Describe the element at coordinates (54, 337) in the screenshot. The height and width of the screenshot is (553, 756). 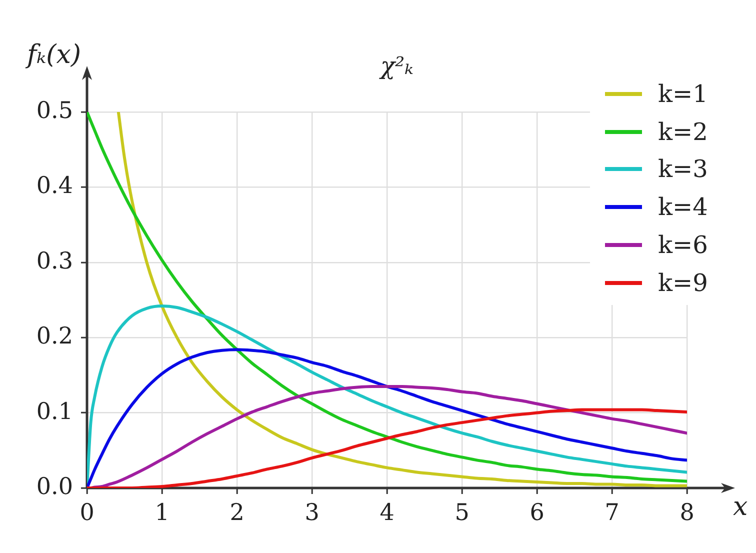
I see `y-tick-label: 0.2` at that location.